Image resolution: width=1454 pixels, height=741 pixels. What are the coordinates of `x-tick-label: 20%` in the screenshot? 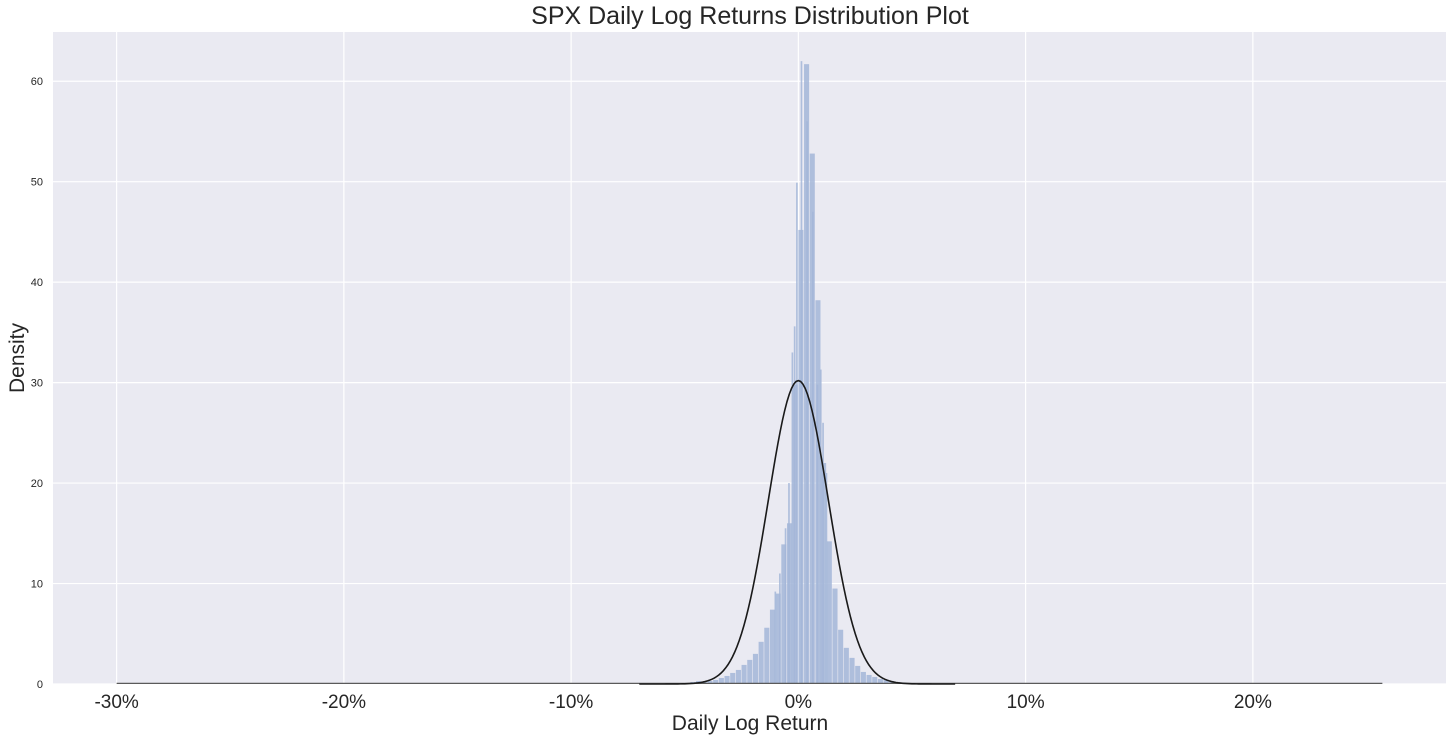 It's located at (1253, 702).